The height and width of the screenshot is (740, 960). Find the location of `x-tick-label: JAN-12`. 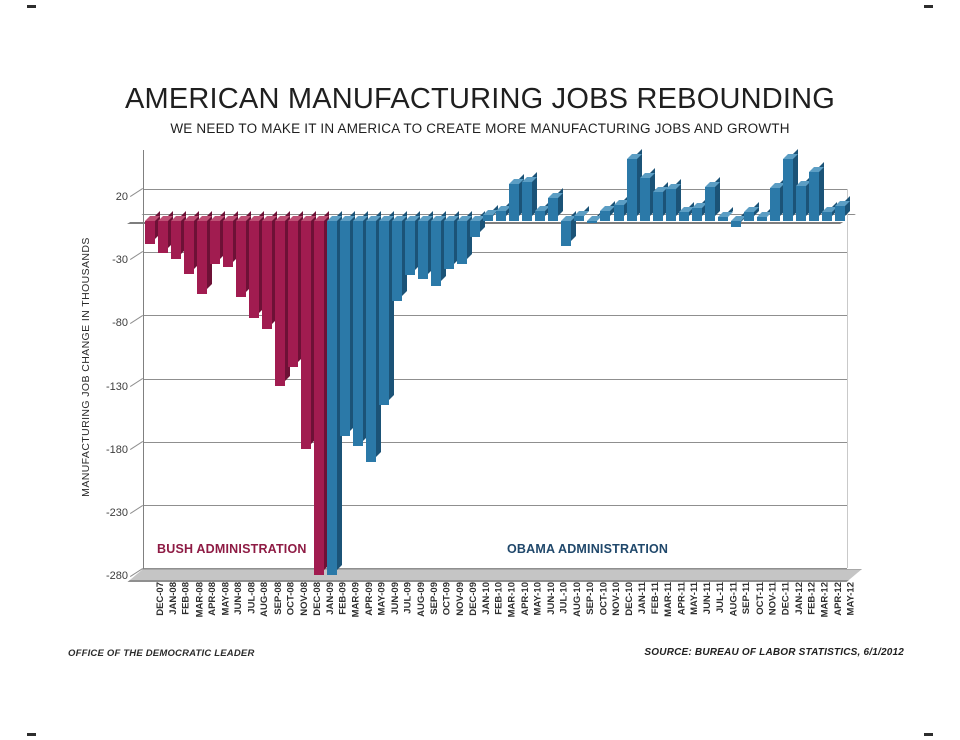

x-tick-label: JAN-12 is located at coordinates (799, 598).